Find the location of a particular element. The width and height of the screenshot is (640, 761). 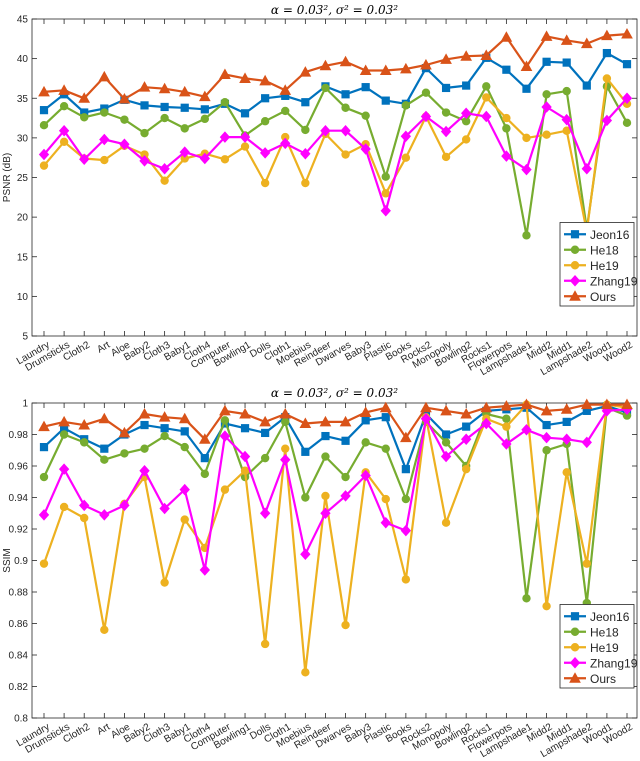

y-tick-label: 0.8 is located at coordinates (21, 719).